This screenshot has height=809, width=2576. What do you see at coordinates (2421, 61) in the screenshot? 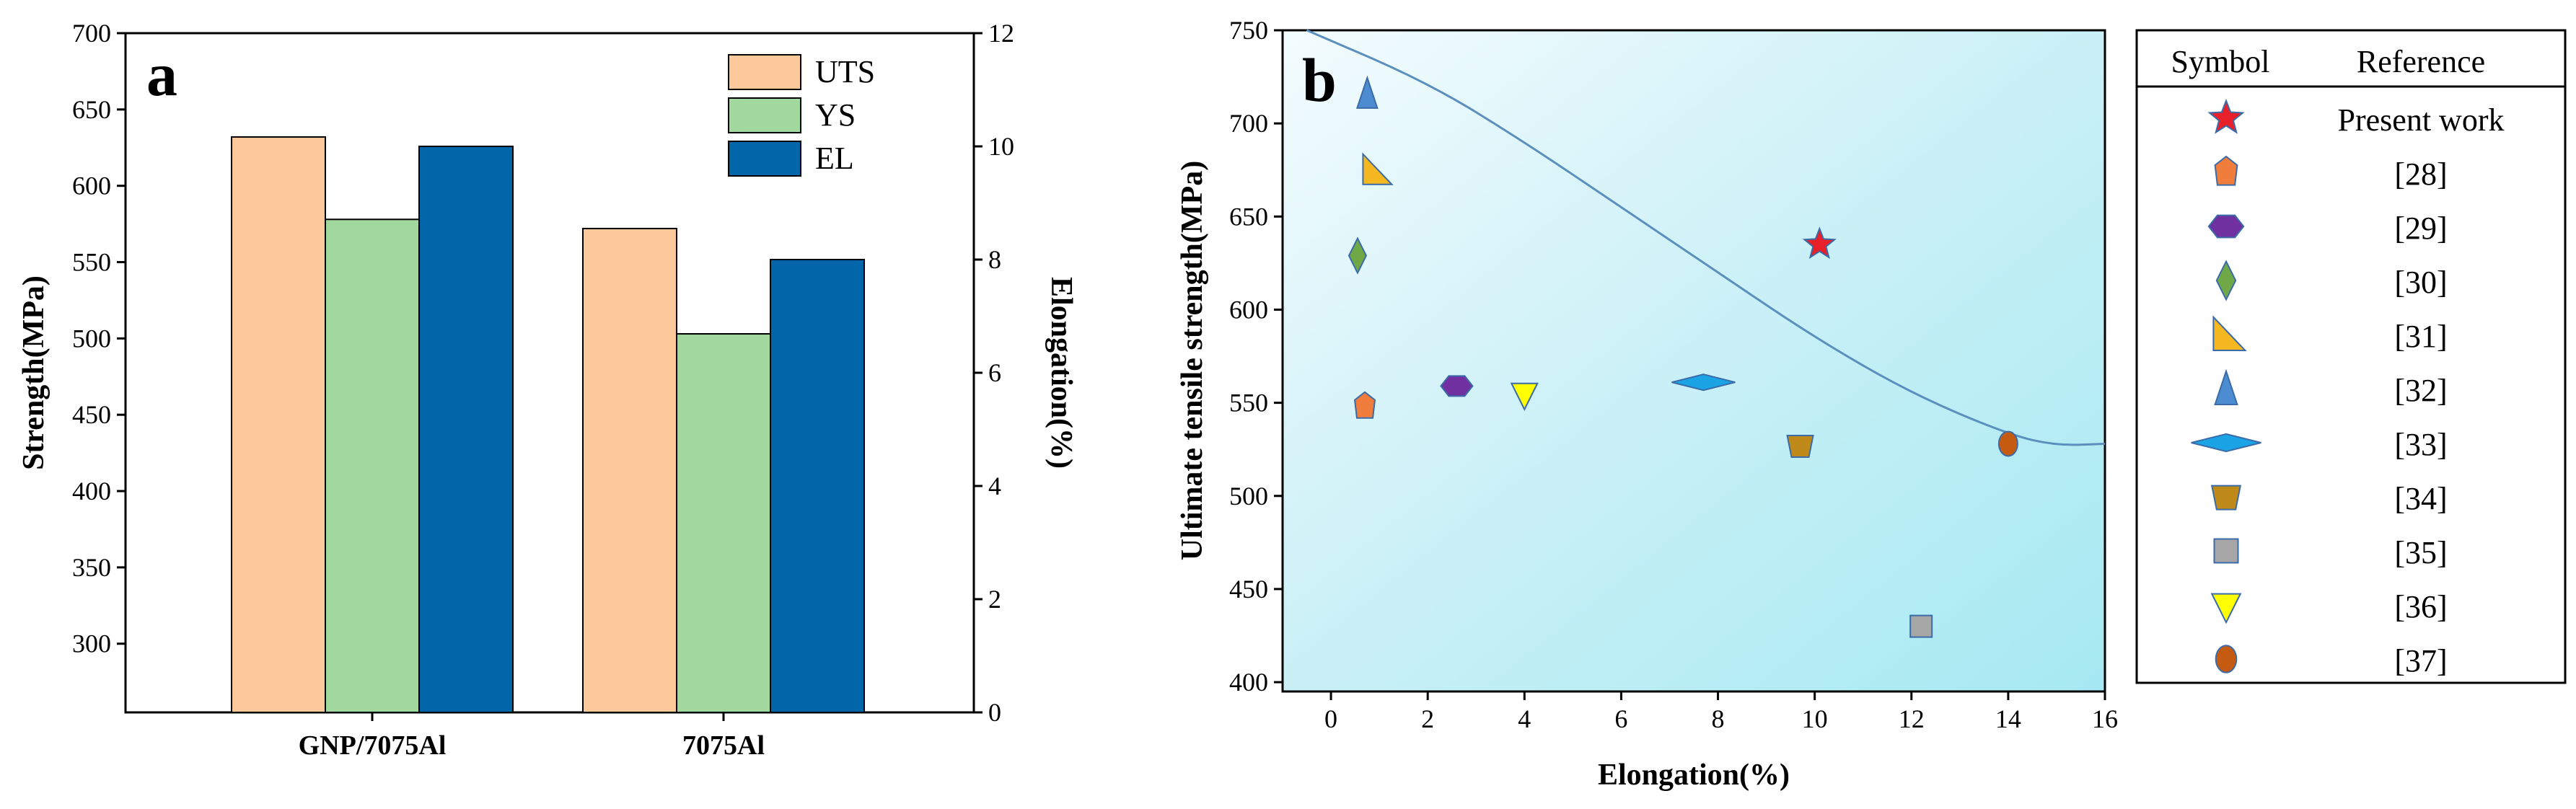
I see `legend-header-reference: Reference` at bounding box center [2421, 61].